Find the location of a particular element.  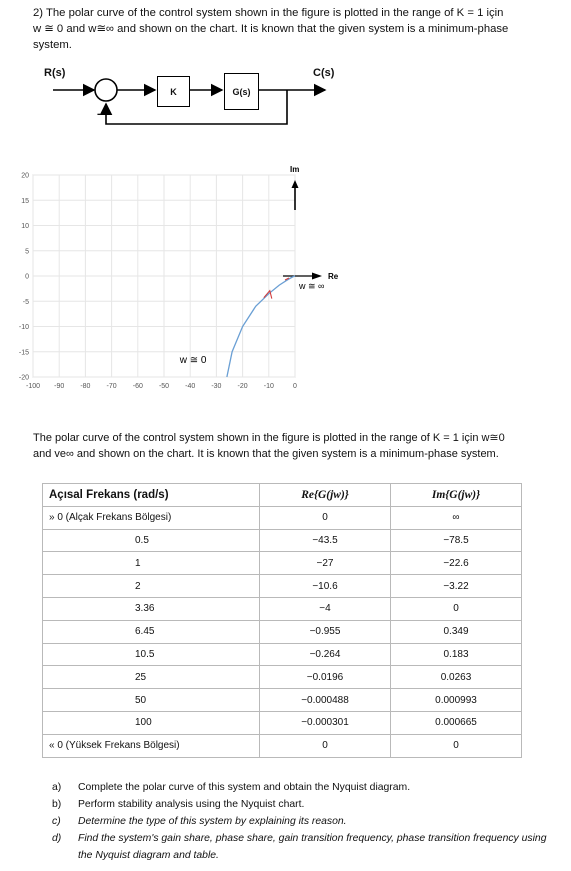

x-tick-label: 0 is located at coordinates (295, 386).